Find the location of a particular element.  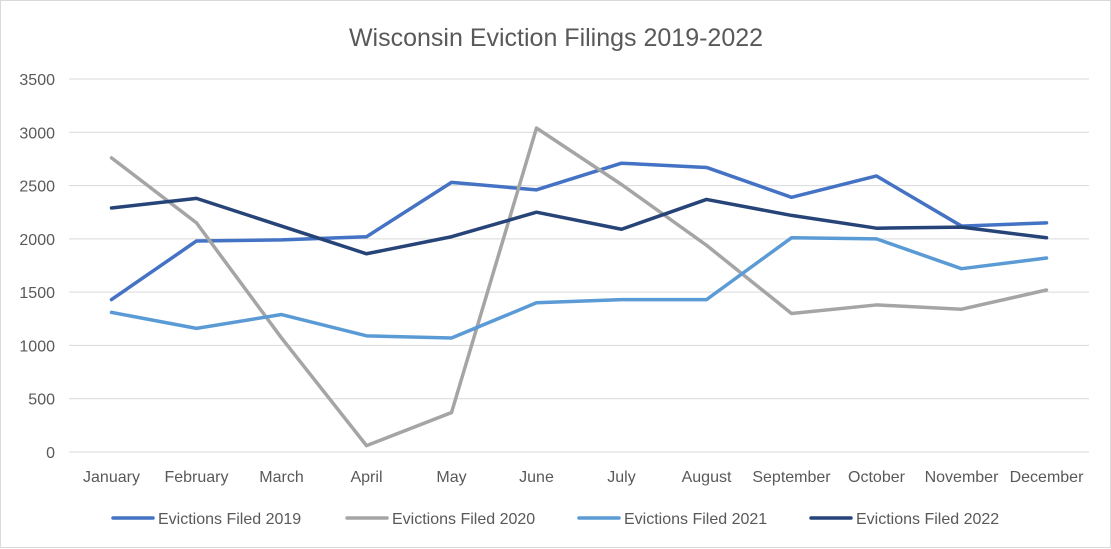

x-tick-label: February is located at coordinates (196, 477).